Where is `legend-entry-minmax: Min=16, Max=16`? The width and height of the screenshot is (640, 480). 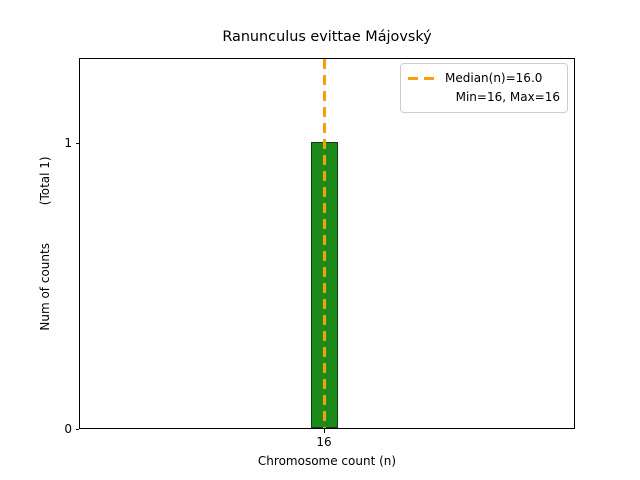
legend-entry-minmax: Min=16, Max=16 is located at coordinates (484, 97).